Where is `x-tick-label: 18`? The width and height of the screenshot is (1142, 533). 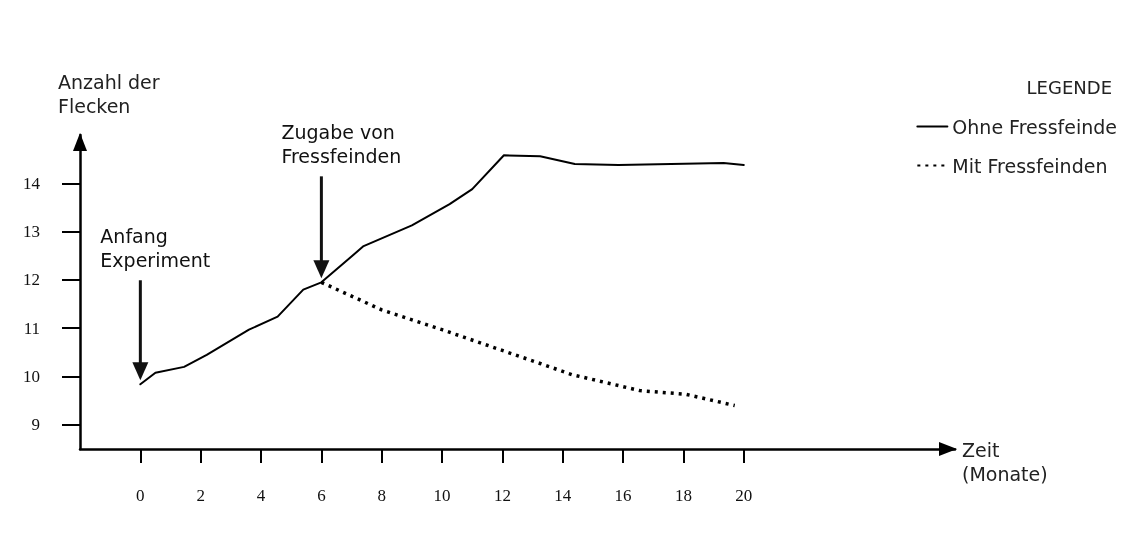
x-tick-label: 18 is located at coordinates (683, 495).